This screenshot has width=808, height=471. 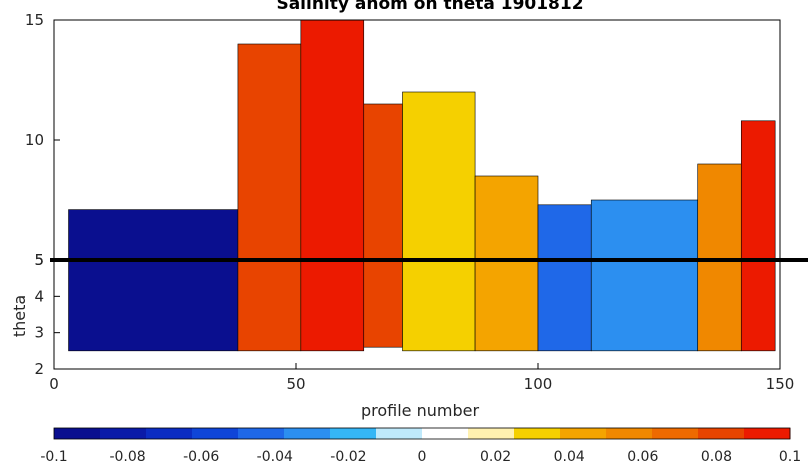 I want to click on lower-y-tick-3: 2, so click(x=39, y=369).